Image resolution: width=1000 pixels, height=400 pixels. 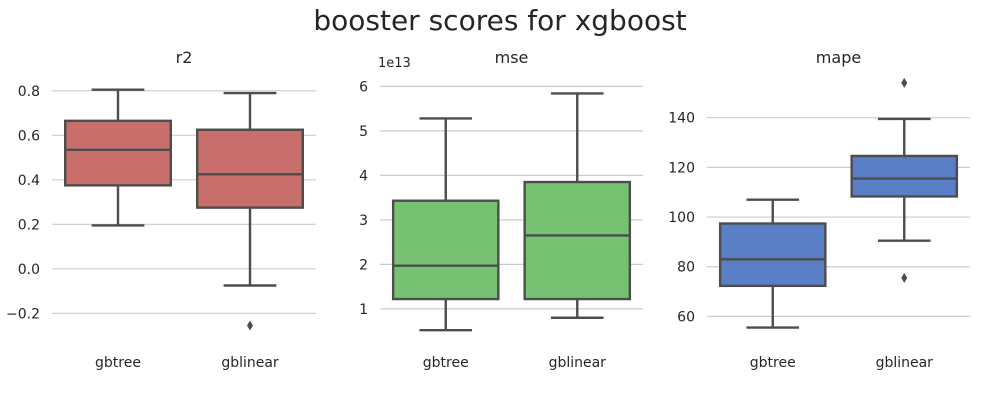 I want to click on ytick-label-r2: 0.2, so click(x=29, y=225).